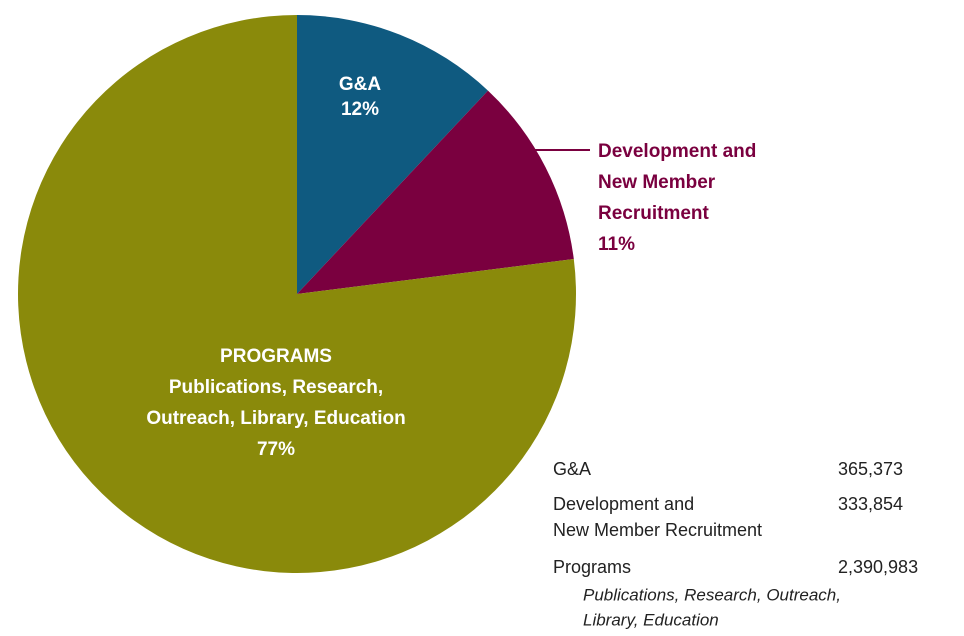  Describe the element at coordinates (657, 182) in the screenshot. I see `slice-label: New Member` at that location.